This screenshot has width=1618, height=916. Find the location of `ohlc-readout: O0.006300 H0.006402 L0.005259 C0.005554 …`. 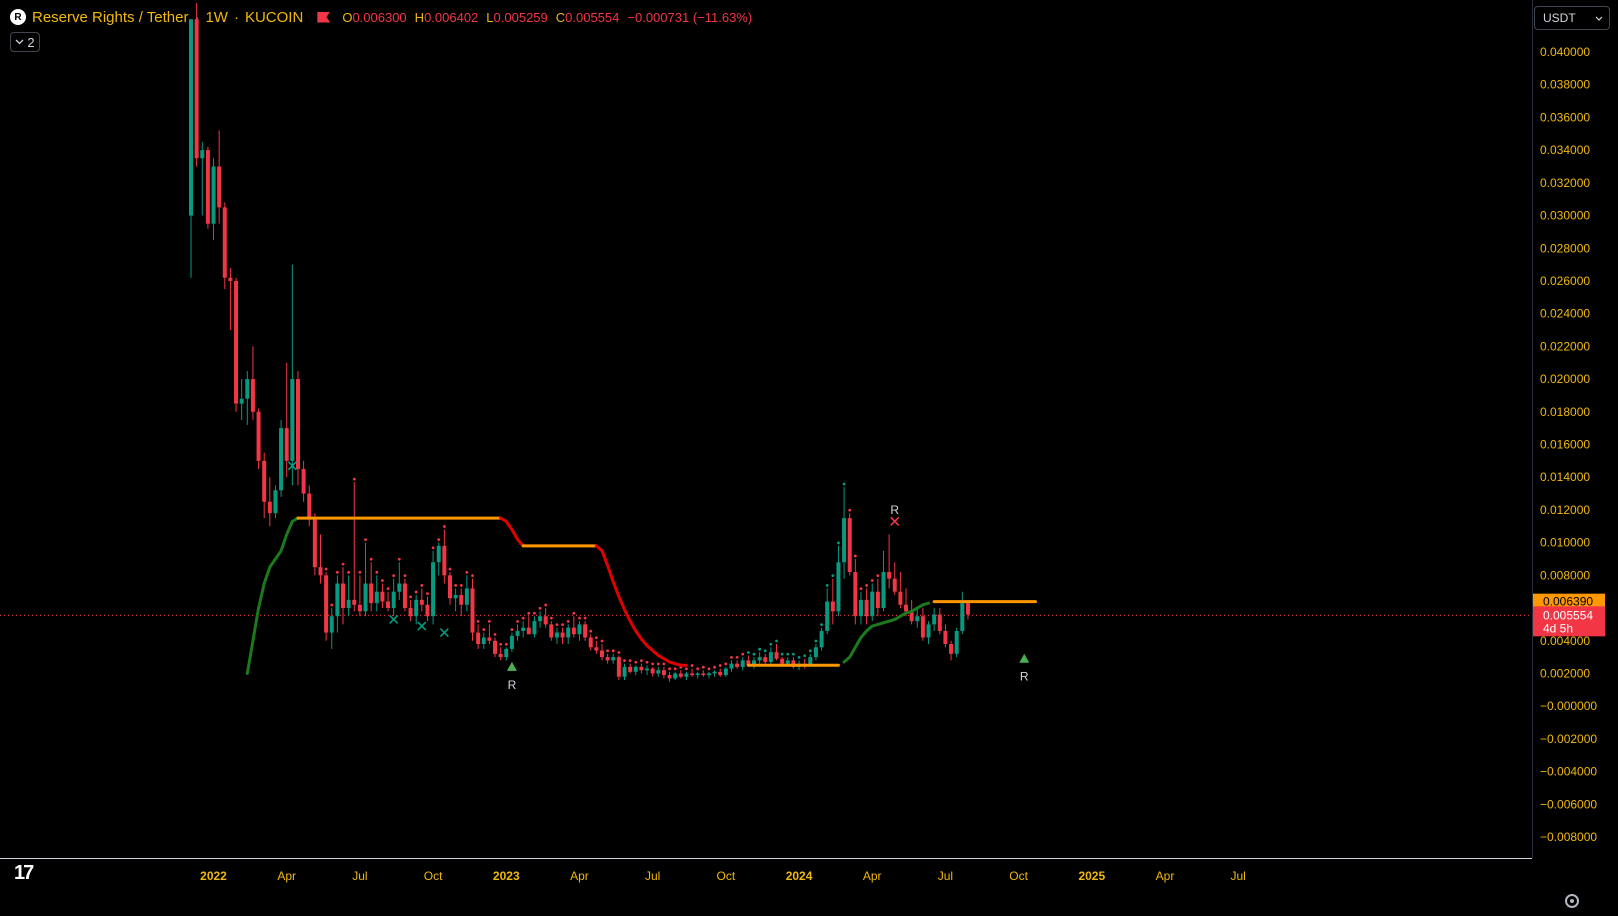

ohlc-readout: O0.006300 H0.006402 L0.005259 C0.005554 … is located at coordinates (547, 17).